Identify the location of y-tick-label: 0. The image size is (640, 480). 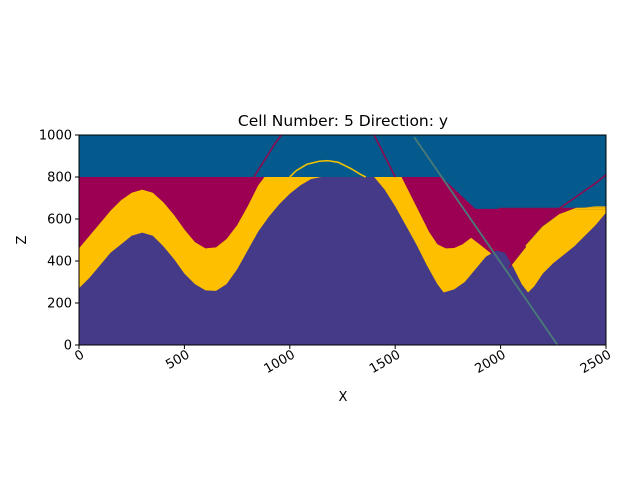
(68, 346).